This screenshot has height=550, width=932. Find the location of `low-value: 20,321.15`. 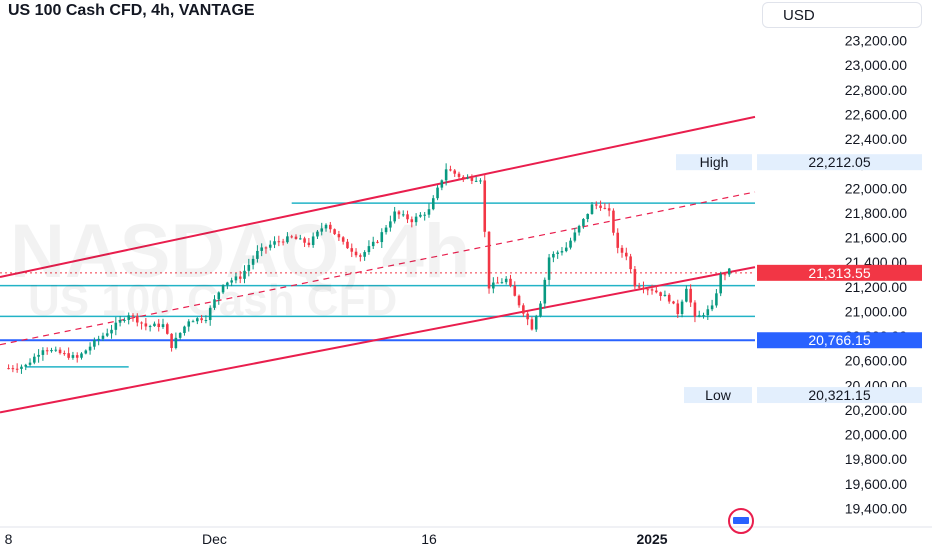

low-value: 20,321.15 is located at coordinates (839, 395).